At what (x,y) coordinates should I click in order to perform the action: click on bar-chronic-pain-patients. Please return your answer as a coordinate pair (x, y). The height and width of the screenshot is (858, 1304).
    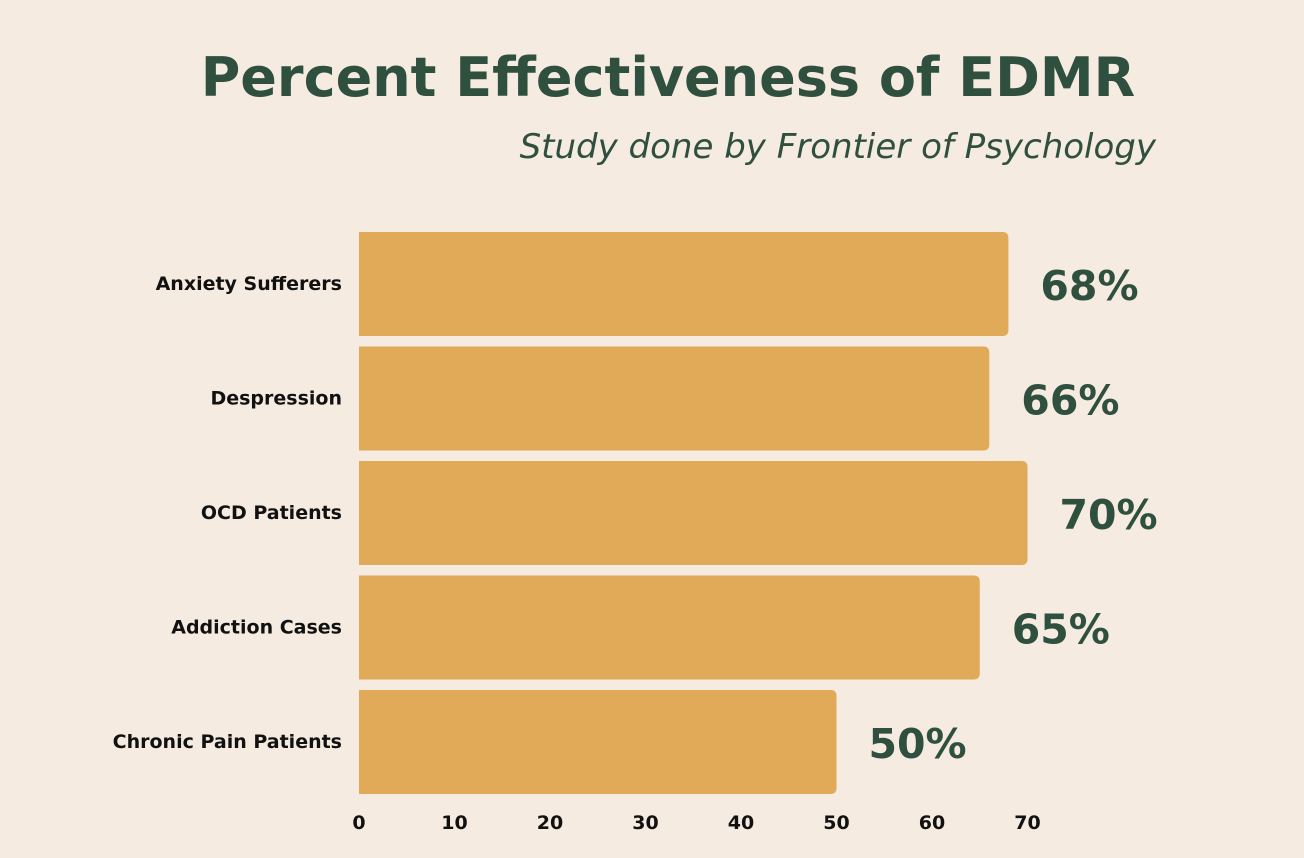
    Looking at the image, I should click on (598, 742).